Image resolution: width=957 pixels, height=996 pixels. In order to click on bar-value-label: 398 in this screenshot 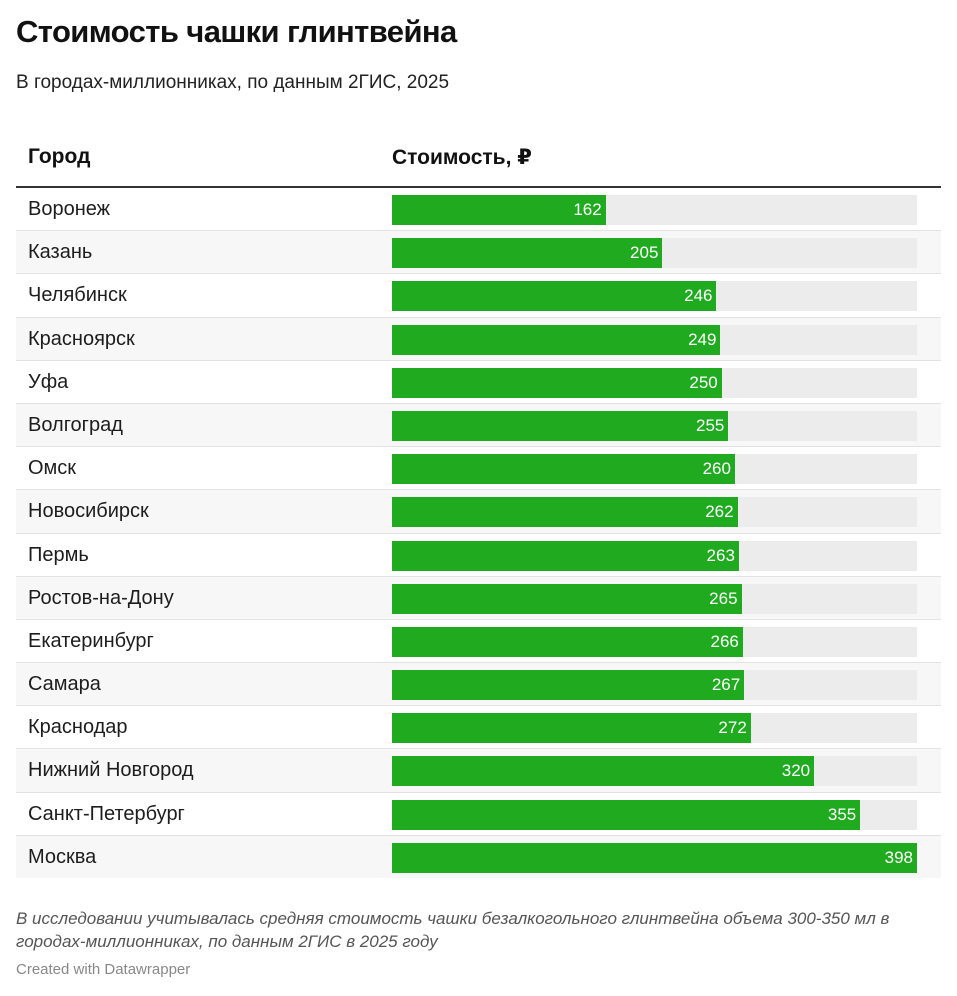, I will do `click(898, 857)`.